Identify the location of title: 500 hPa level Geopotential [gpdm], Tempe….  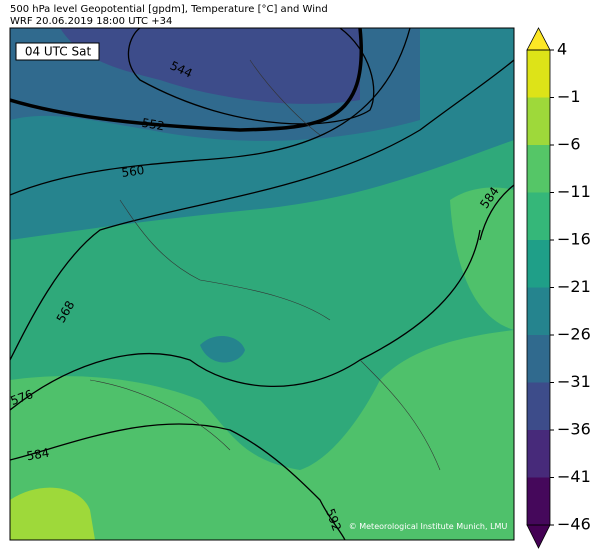
(169, 9).